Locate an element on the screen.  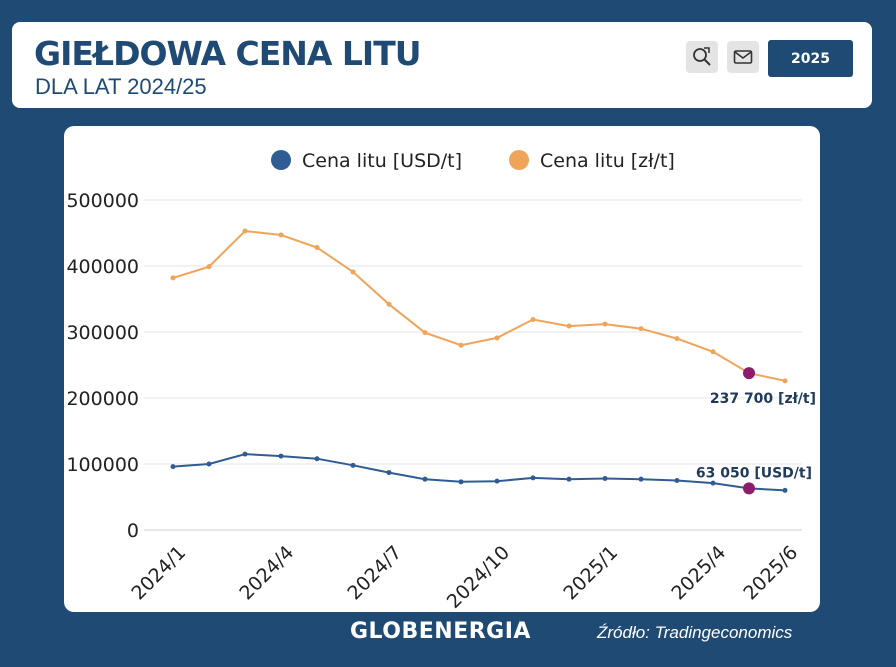
x-tick-label: 2024/7 is located at coordinates (374, 573).